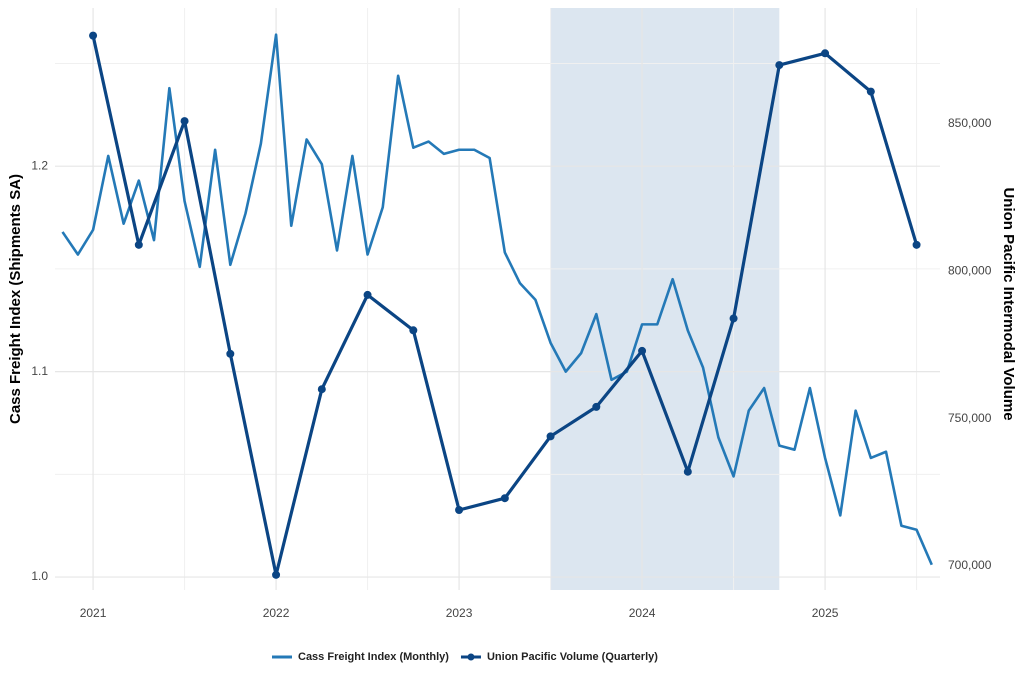 This screenshot has height=683, width=1024. Describe the element at coordinates (276, 613) in the screenshot. I see `x-tick-label: 2022` at that location.